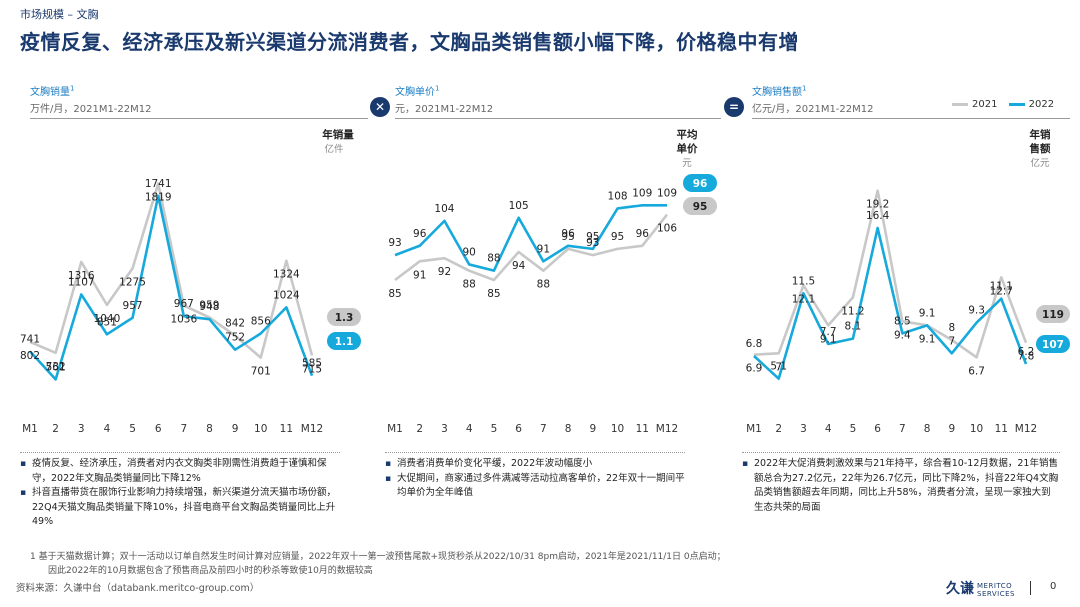 This screenshot has height=607, width=1080. What do you see at coordinates (911, 101) in the screenshot?
I see `panel-head-sales: 文胸销售额1 亿元/月，2021M1-22M12` at bounding box center [911, 101].